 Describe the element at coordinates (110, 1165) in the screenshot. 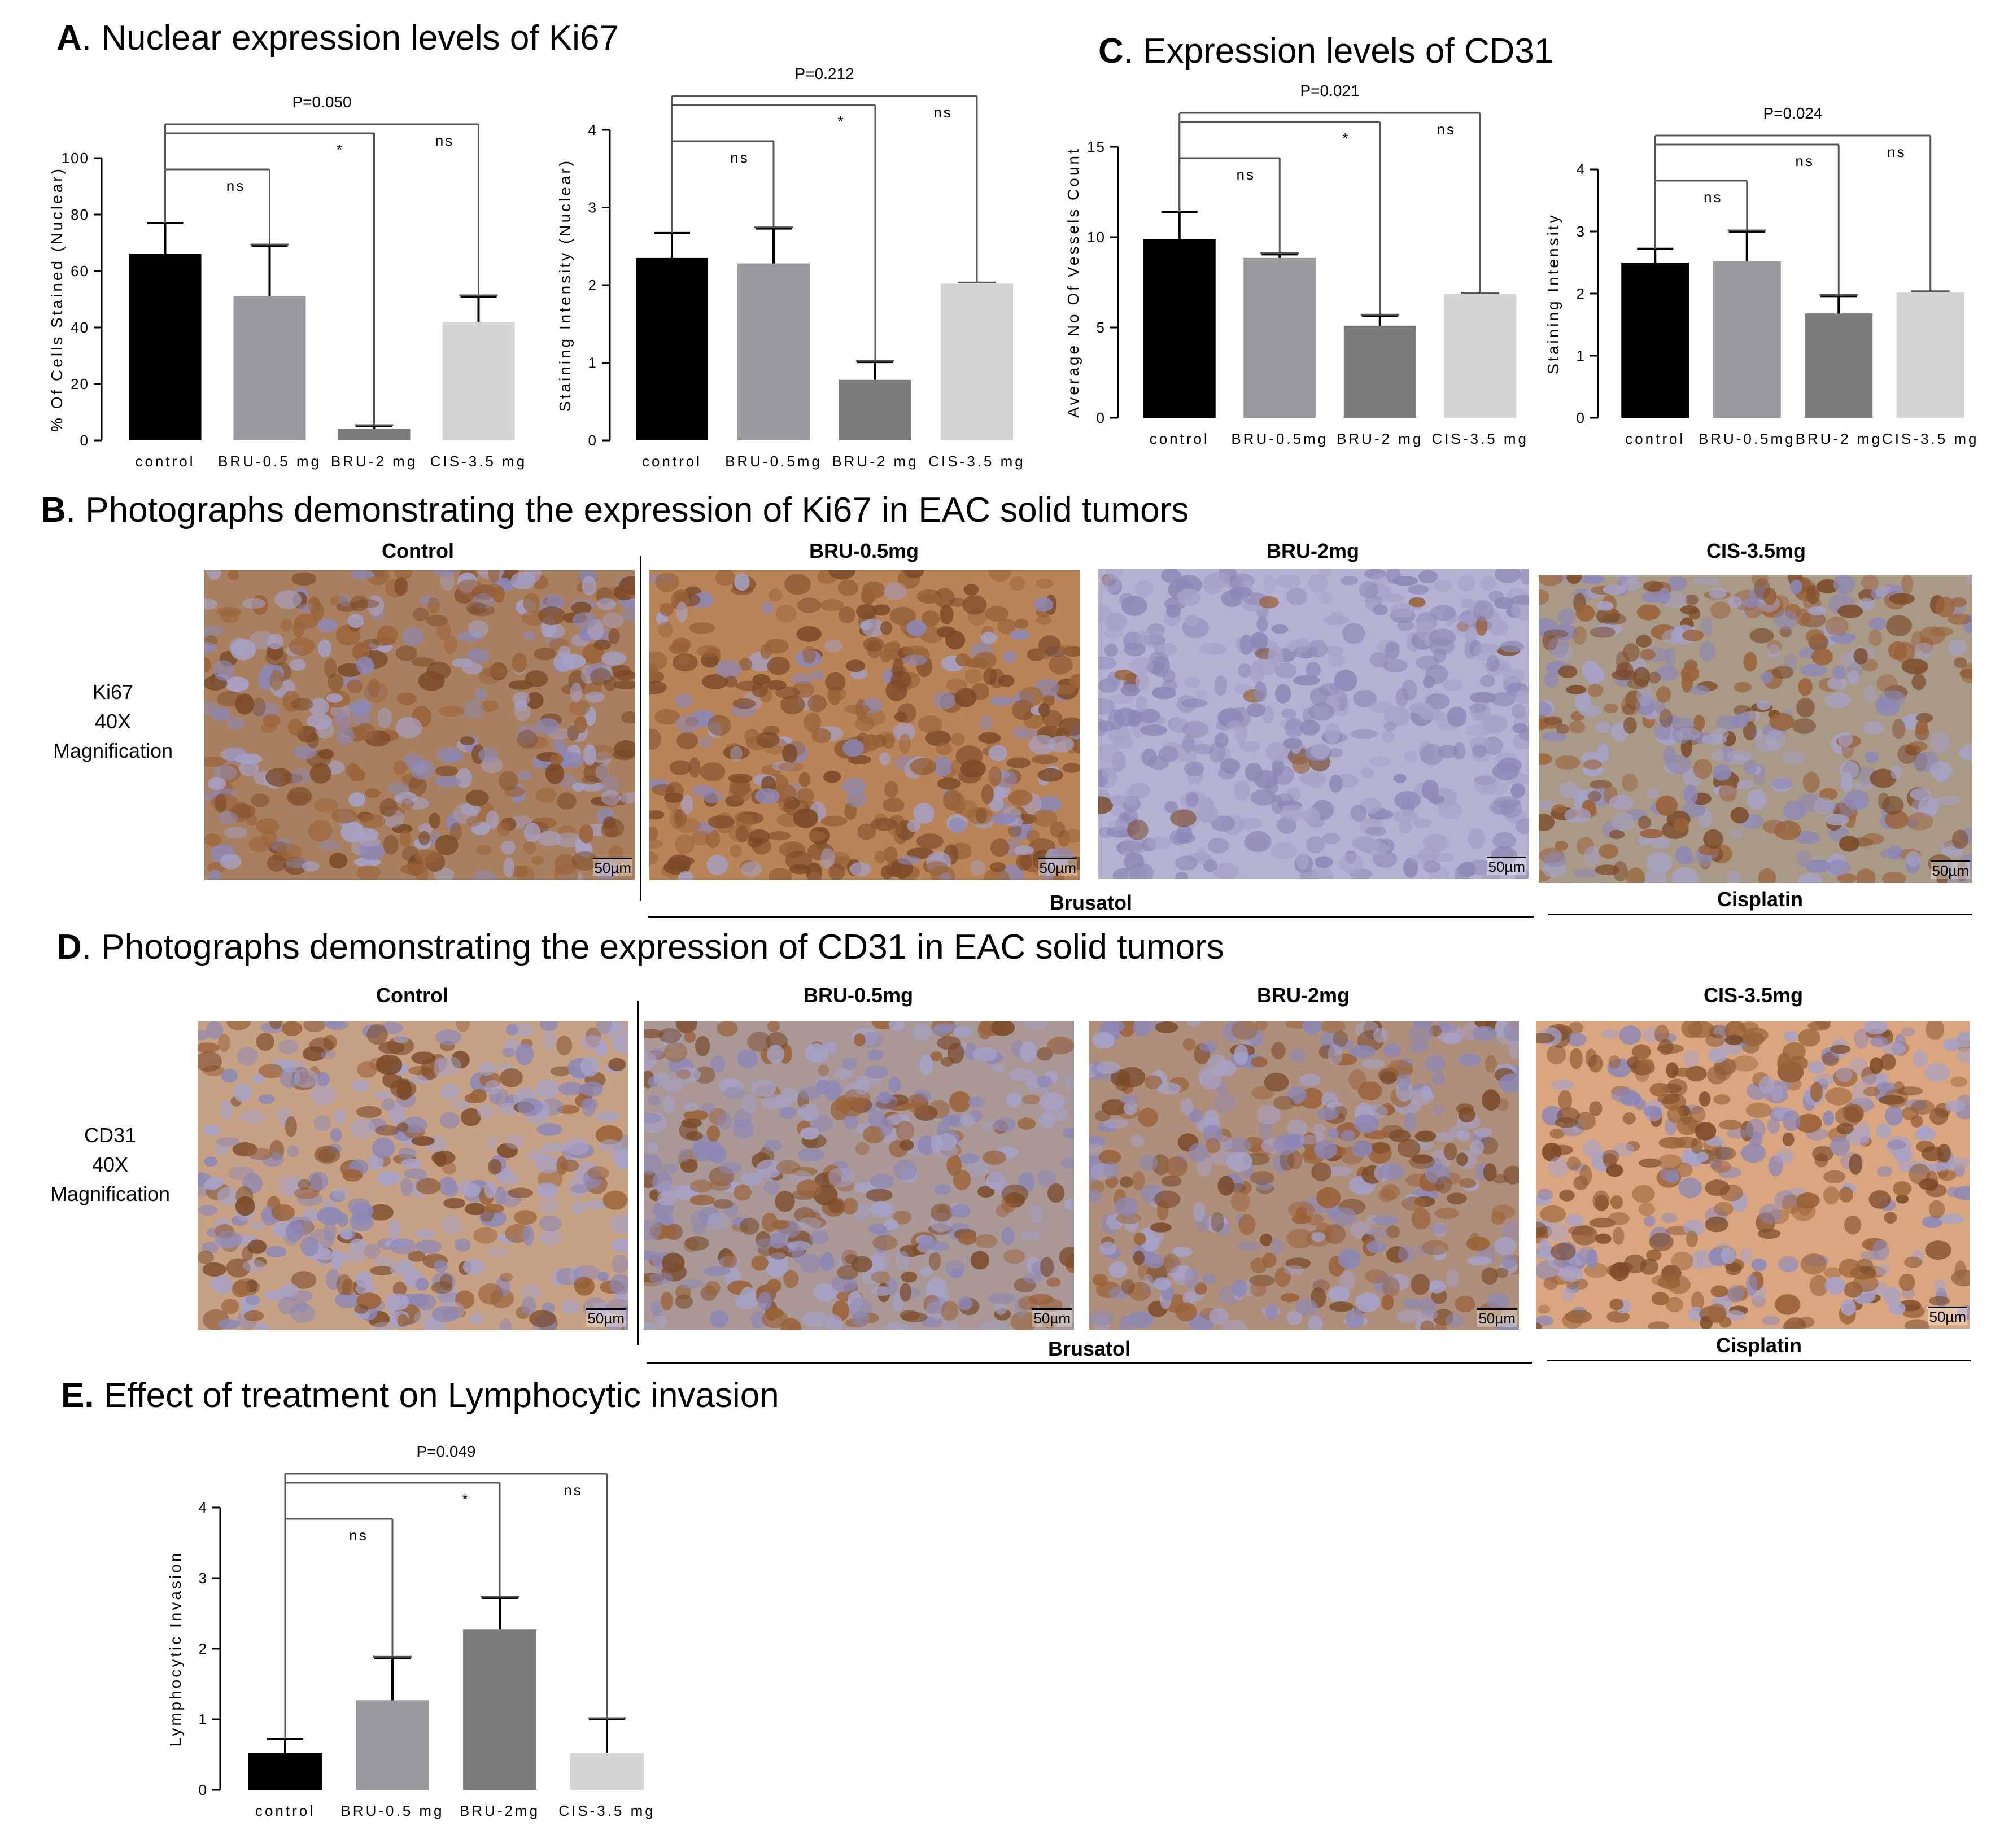

I see `cd31-magnification-value: 40X` at that location.